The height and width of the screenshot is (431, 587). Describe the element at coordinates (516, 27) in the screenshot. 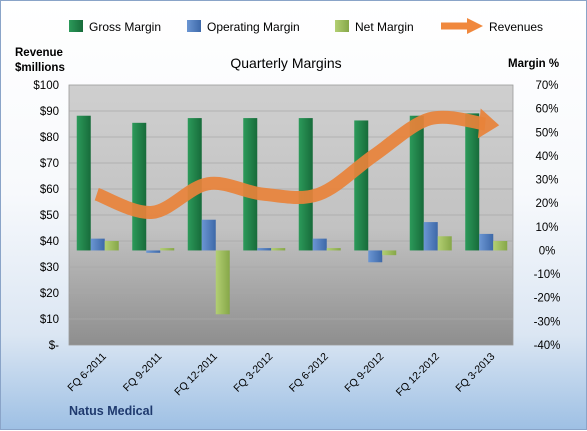

I see `legend-label-revenues: Revenues` at that location.